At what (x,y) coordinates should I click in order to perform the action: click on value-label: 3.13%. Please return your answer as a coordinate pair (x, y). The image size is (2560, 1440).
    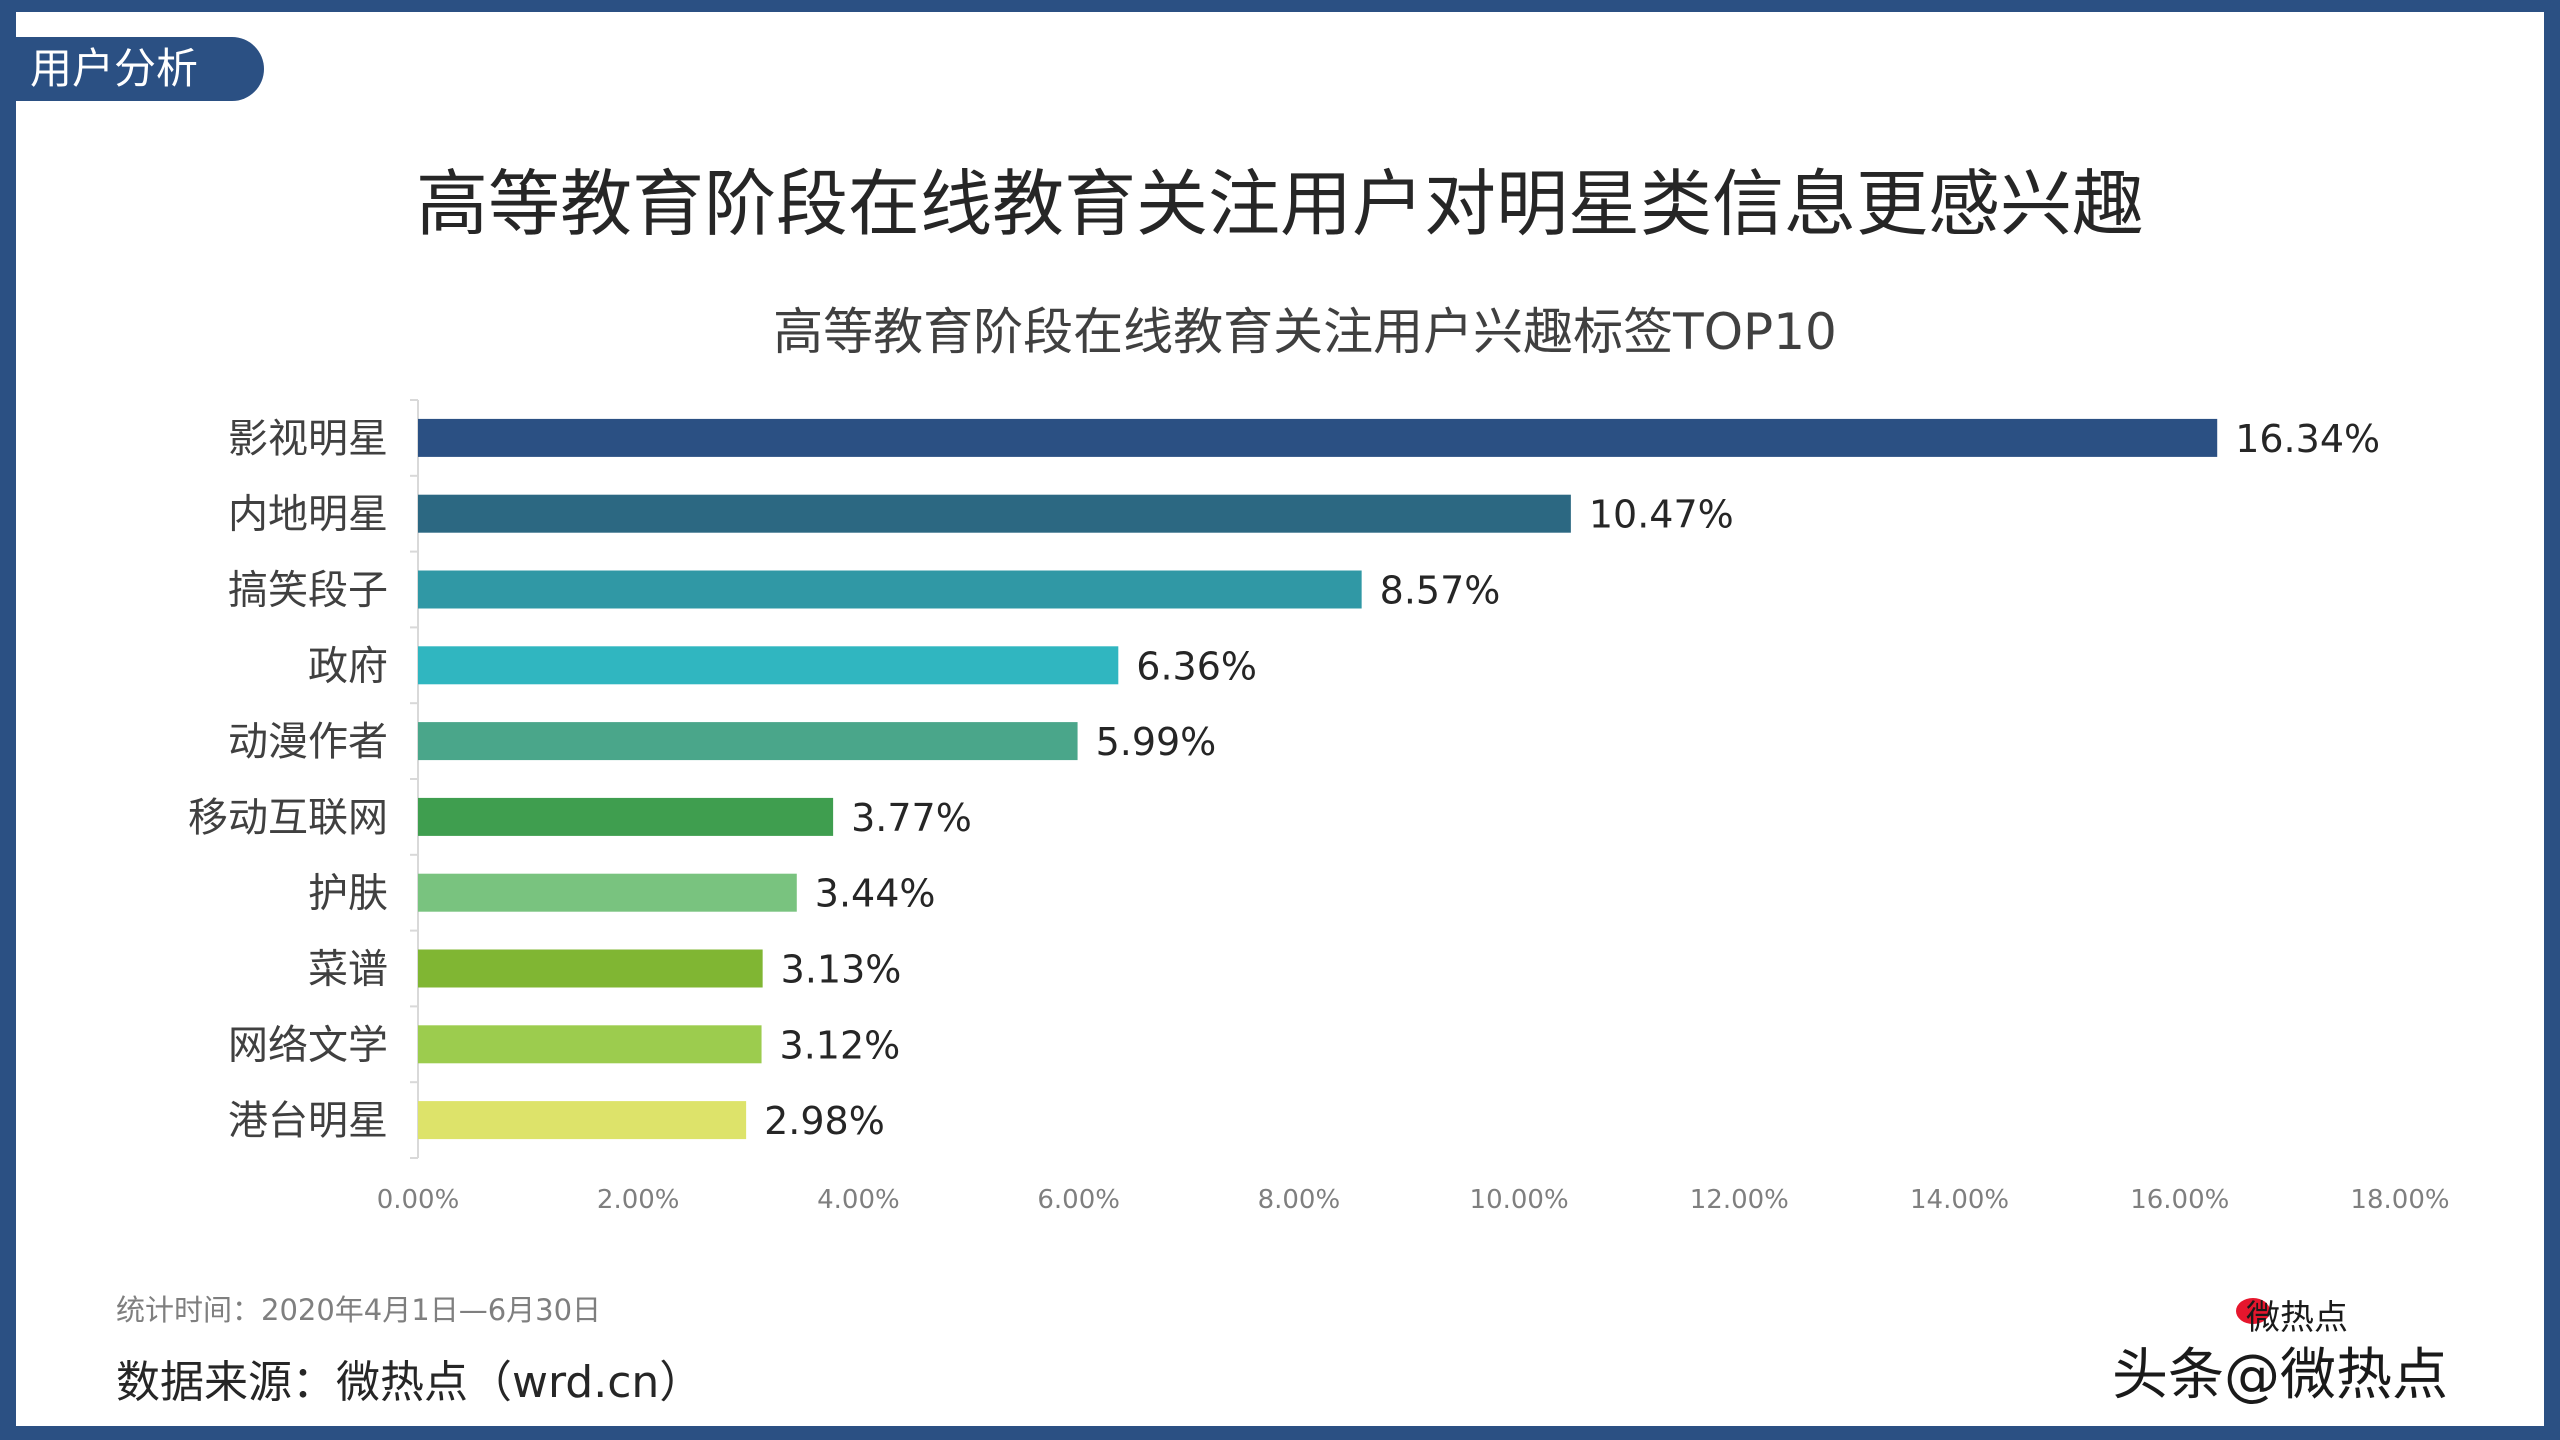
    Looking at the image, I should click on (841, 970).